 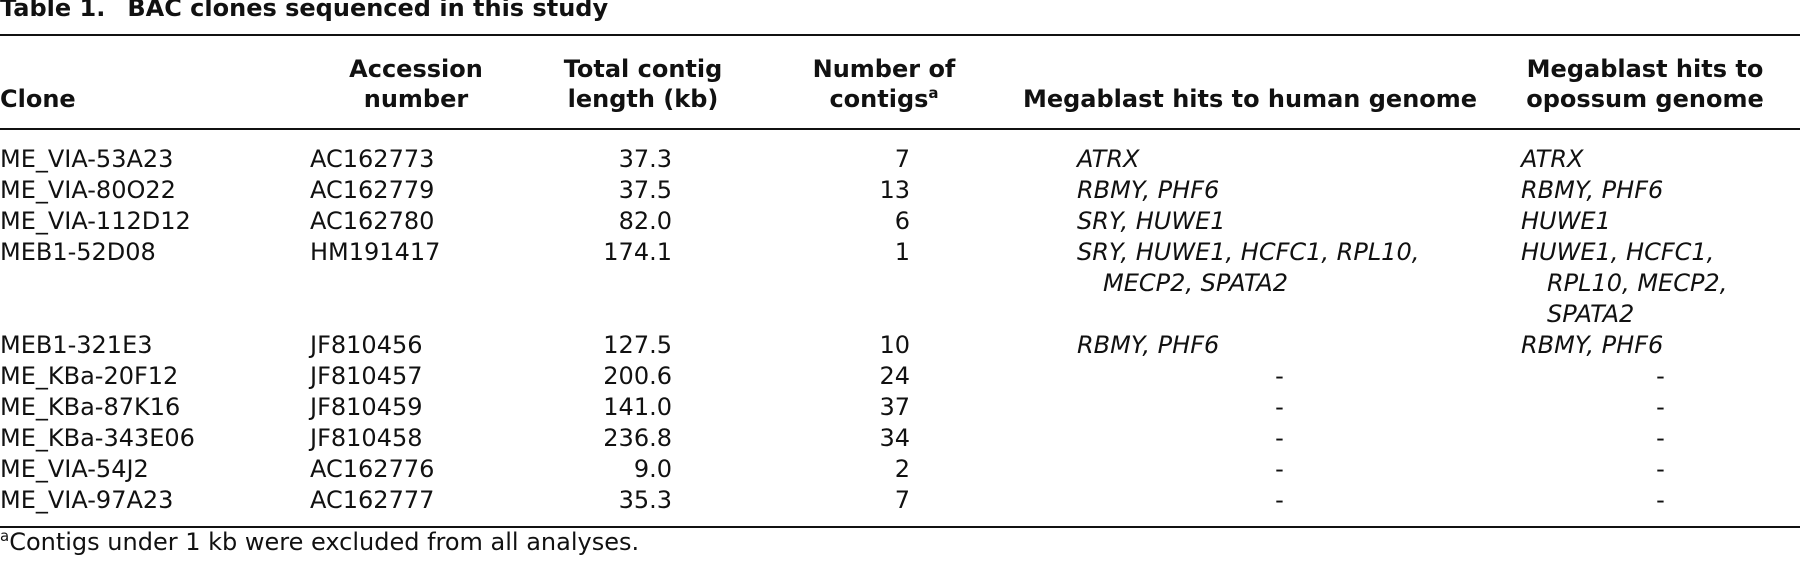 What do you see at coordinates (1250, 82) in the screenshot?
I see `column-header: Megablast hits to human genome` at bounding box center [1250, 82].